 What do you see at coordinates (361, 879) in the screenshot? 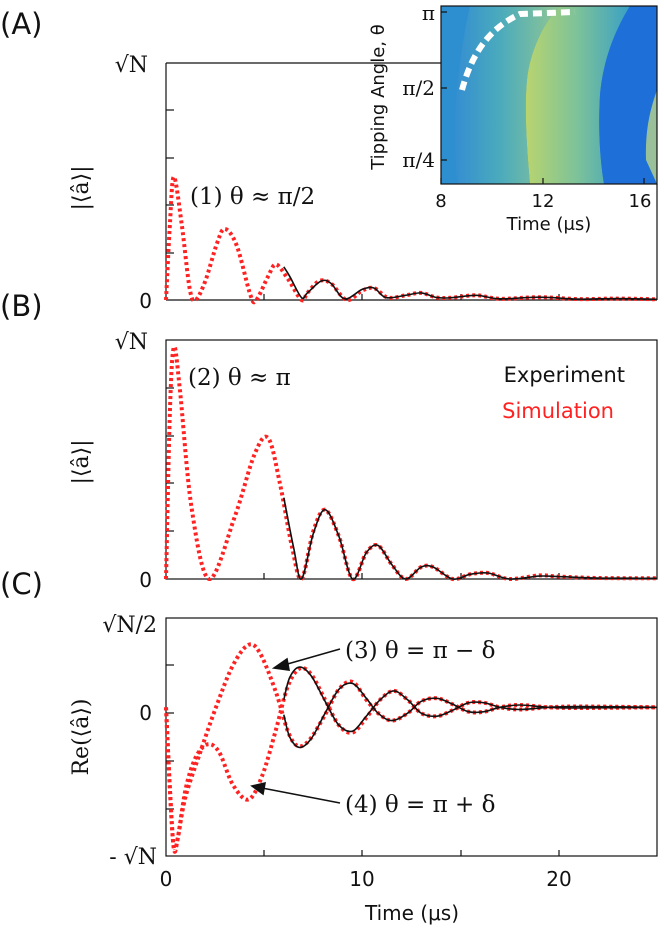
I see `x-tick-10: 10` at bounding box center [361, 879].